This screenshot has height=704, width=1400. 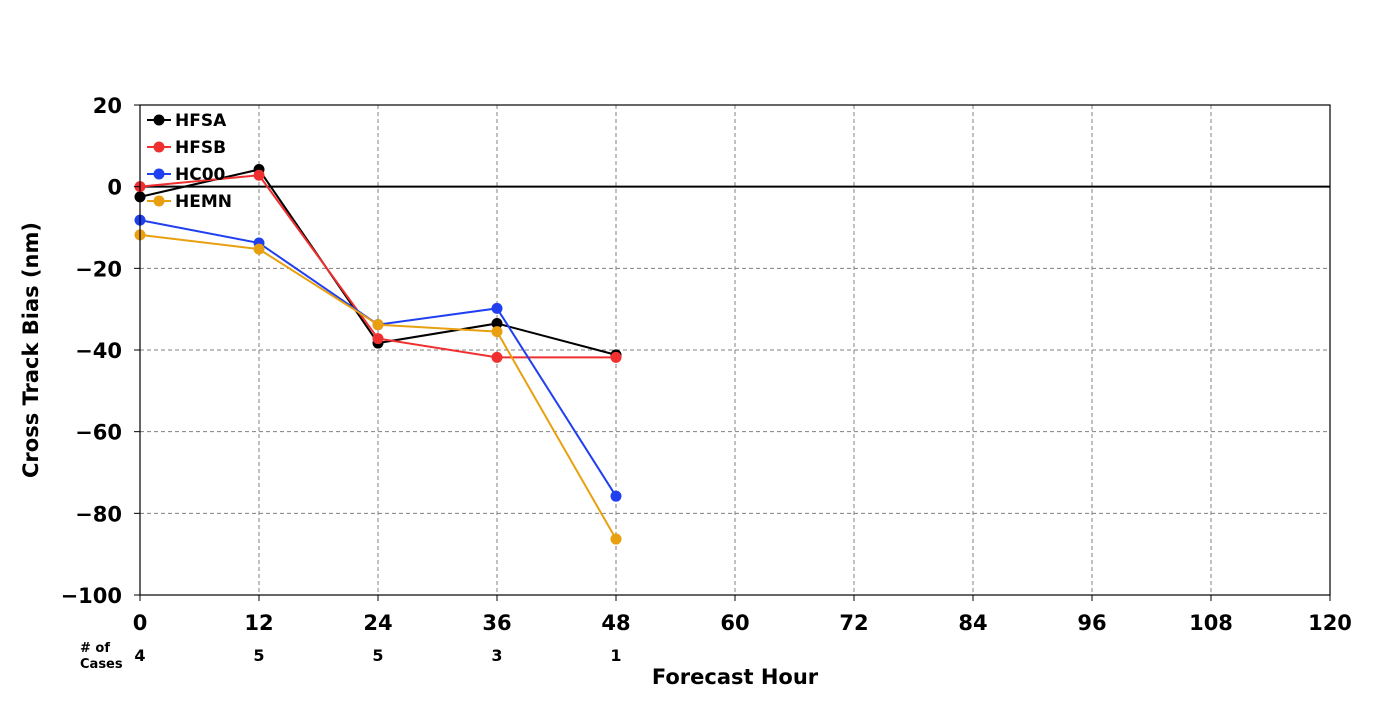 What do you see at coordinates (139, 655) in the screenshot?
I see `case-count: 4` at bounding box center [139, 655].